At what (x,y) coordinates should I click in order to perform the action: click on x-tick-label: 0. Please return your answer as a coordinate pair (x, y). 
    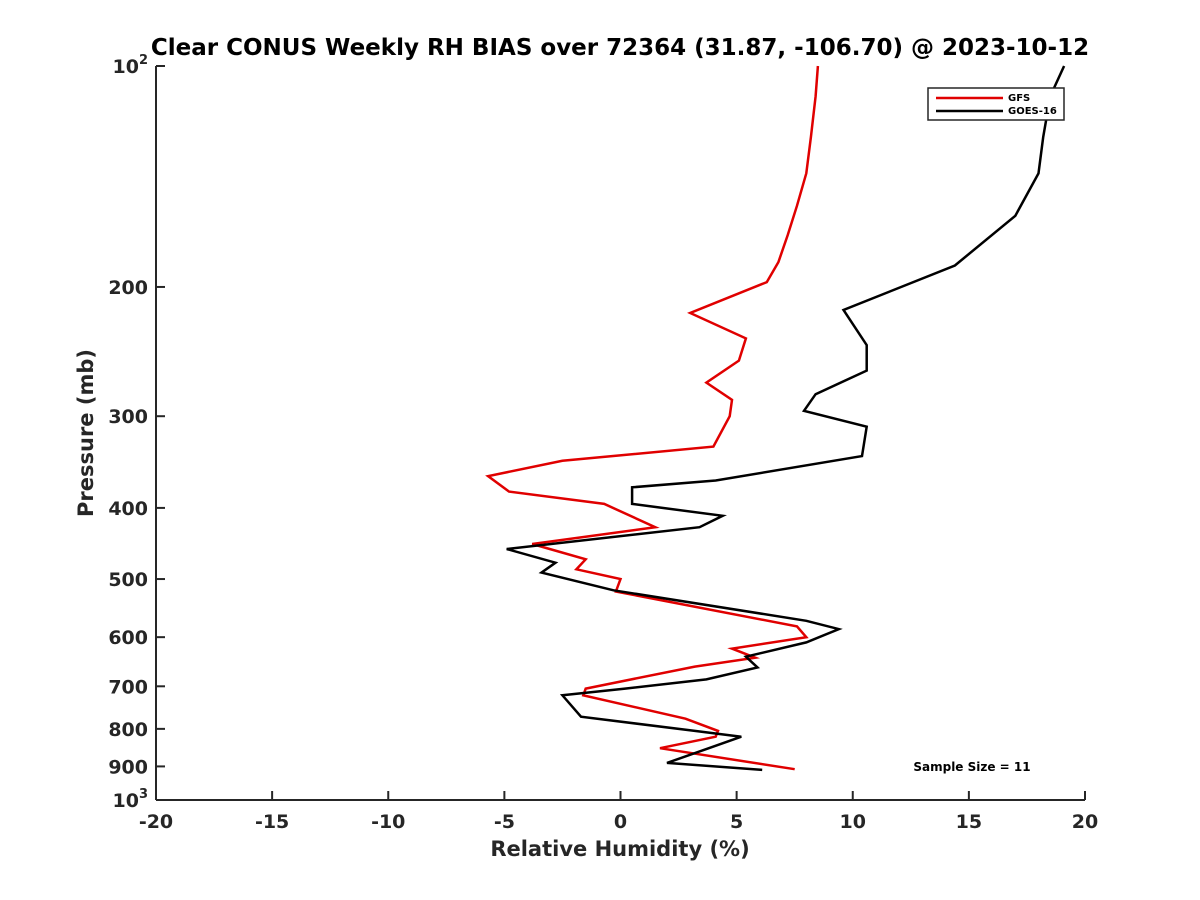
    Looking at the image, I should click on (620, 822).